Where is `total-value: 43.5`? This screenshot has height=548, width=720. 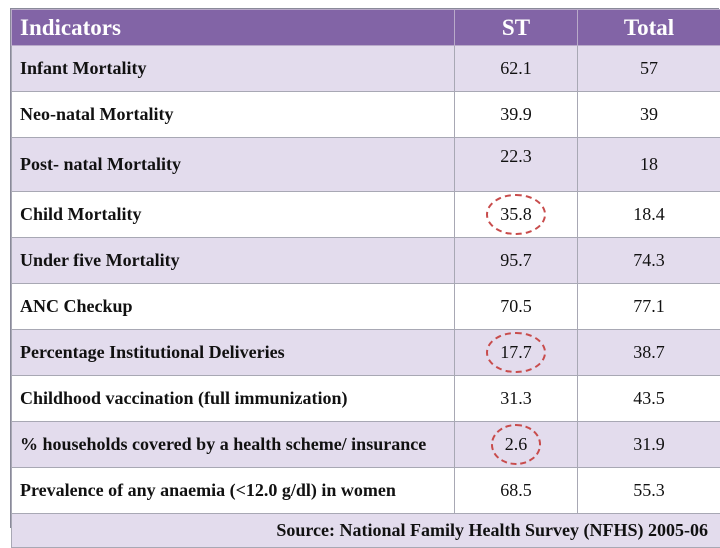 total-value: 43.5 is located at coordinates (649, 399).